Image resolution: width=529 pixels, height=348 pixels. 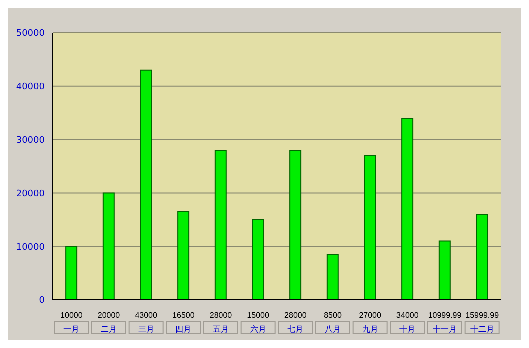 I want to click on x-tick-label: 五月, so click(x=221, y=329).